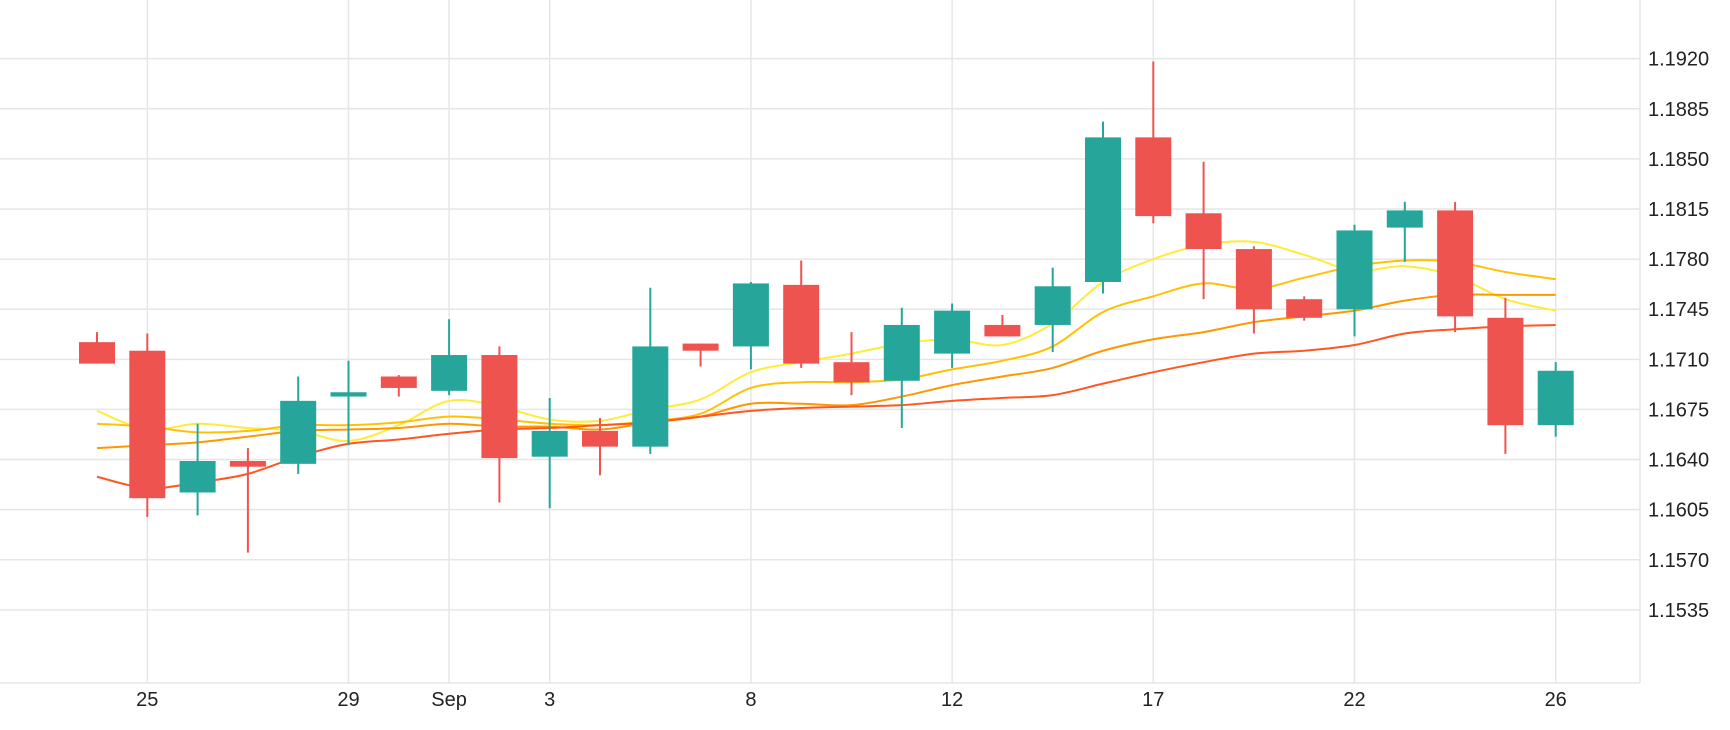 The height and width of the screenshot is (730, 1730). I want to click on x-tick-label: 8, so click(750, 700).